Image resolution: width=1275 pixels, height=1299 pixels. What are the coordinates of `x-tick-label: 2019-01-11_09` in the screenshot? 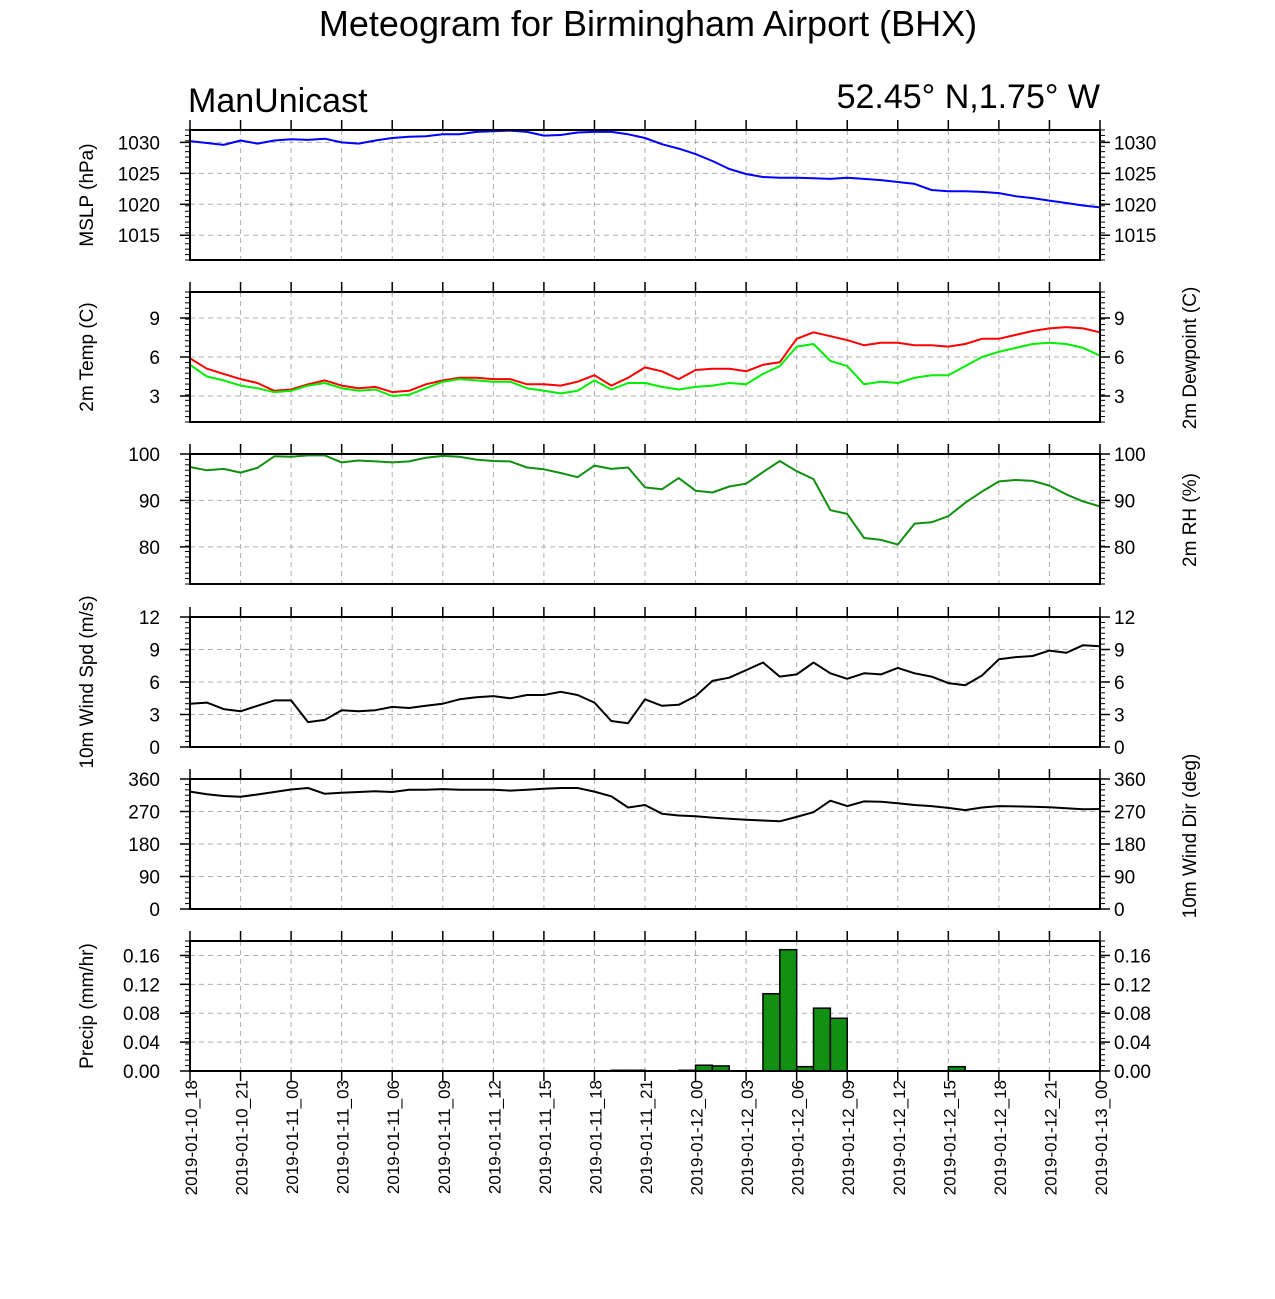 It's located at (444, 1137).